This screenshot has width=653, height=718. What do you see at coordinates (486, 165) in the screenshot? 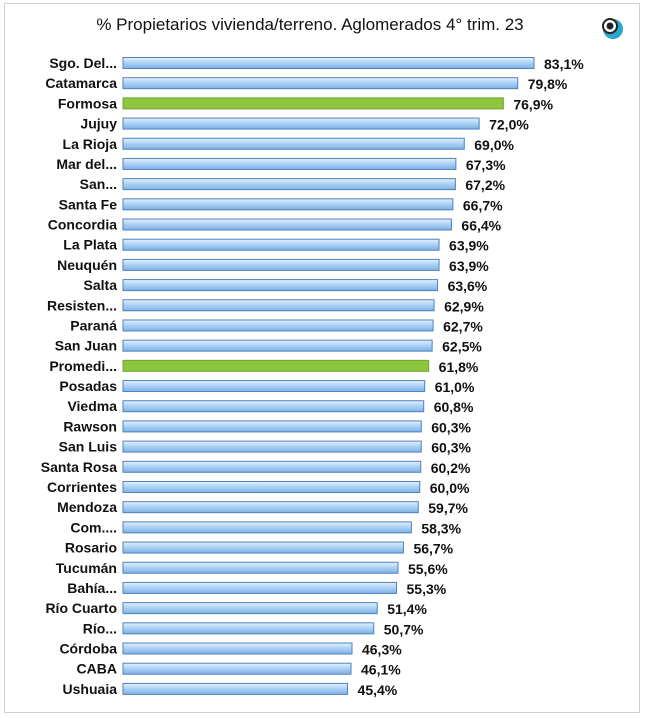
I see `data-label: 67,3%` at bounding box center [486, 165].